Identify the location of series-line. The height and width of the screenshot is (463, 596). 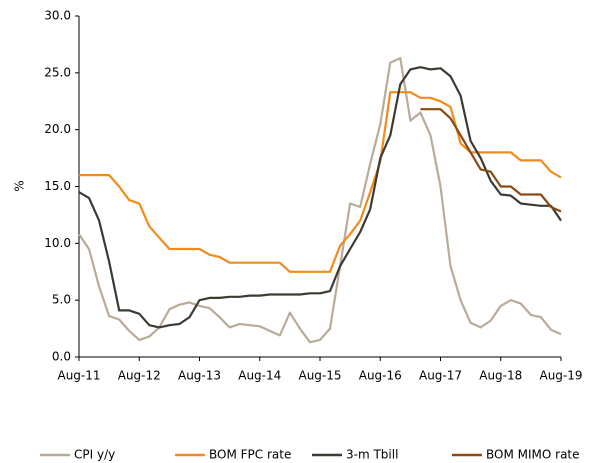
(491, 160).